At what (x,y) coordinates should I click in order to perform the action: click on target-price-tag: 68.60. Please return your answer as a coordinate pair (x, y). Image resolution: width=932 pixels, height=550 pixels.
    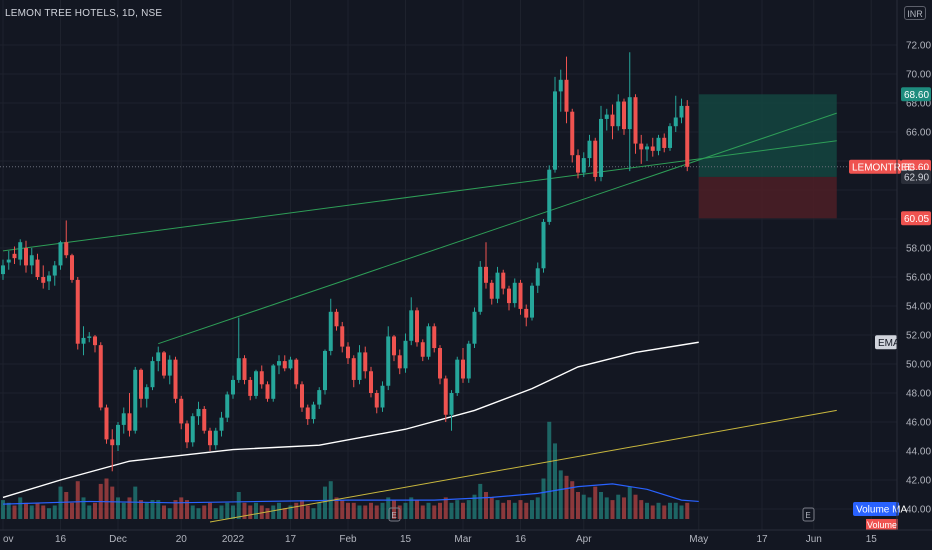
    Looking at the image, I should click on (916, 95).